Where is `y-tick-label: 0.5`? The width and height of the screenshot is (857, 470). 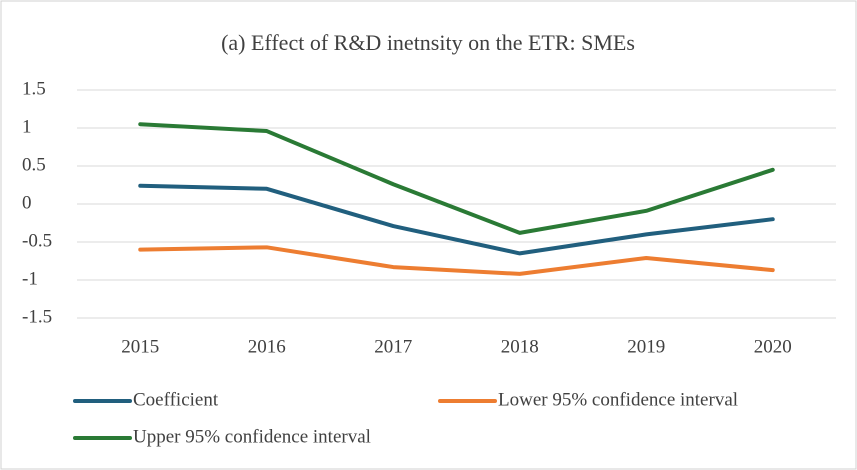
y-tick-label: 0.5 is located at coordinates (34, 164).